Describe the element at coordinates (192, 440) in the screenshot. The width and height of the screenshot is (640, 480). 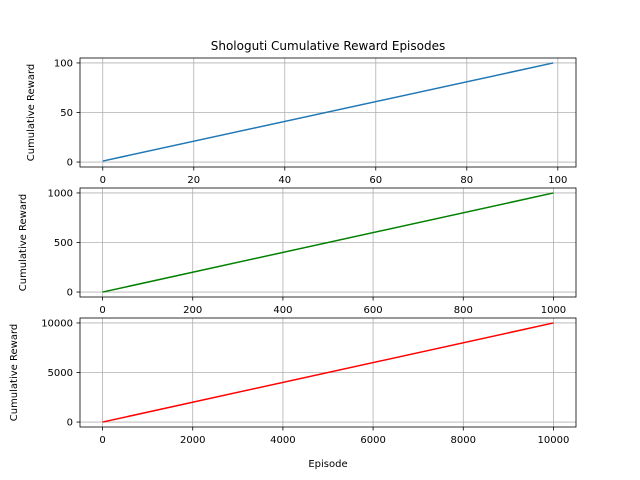
I see `subplot-3-x-tick-label: 2000` at that location.